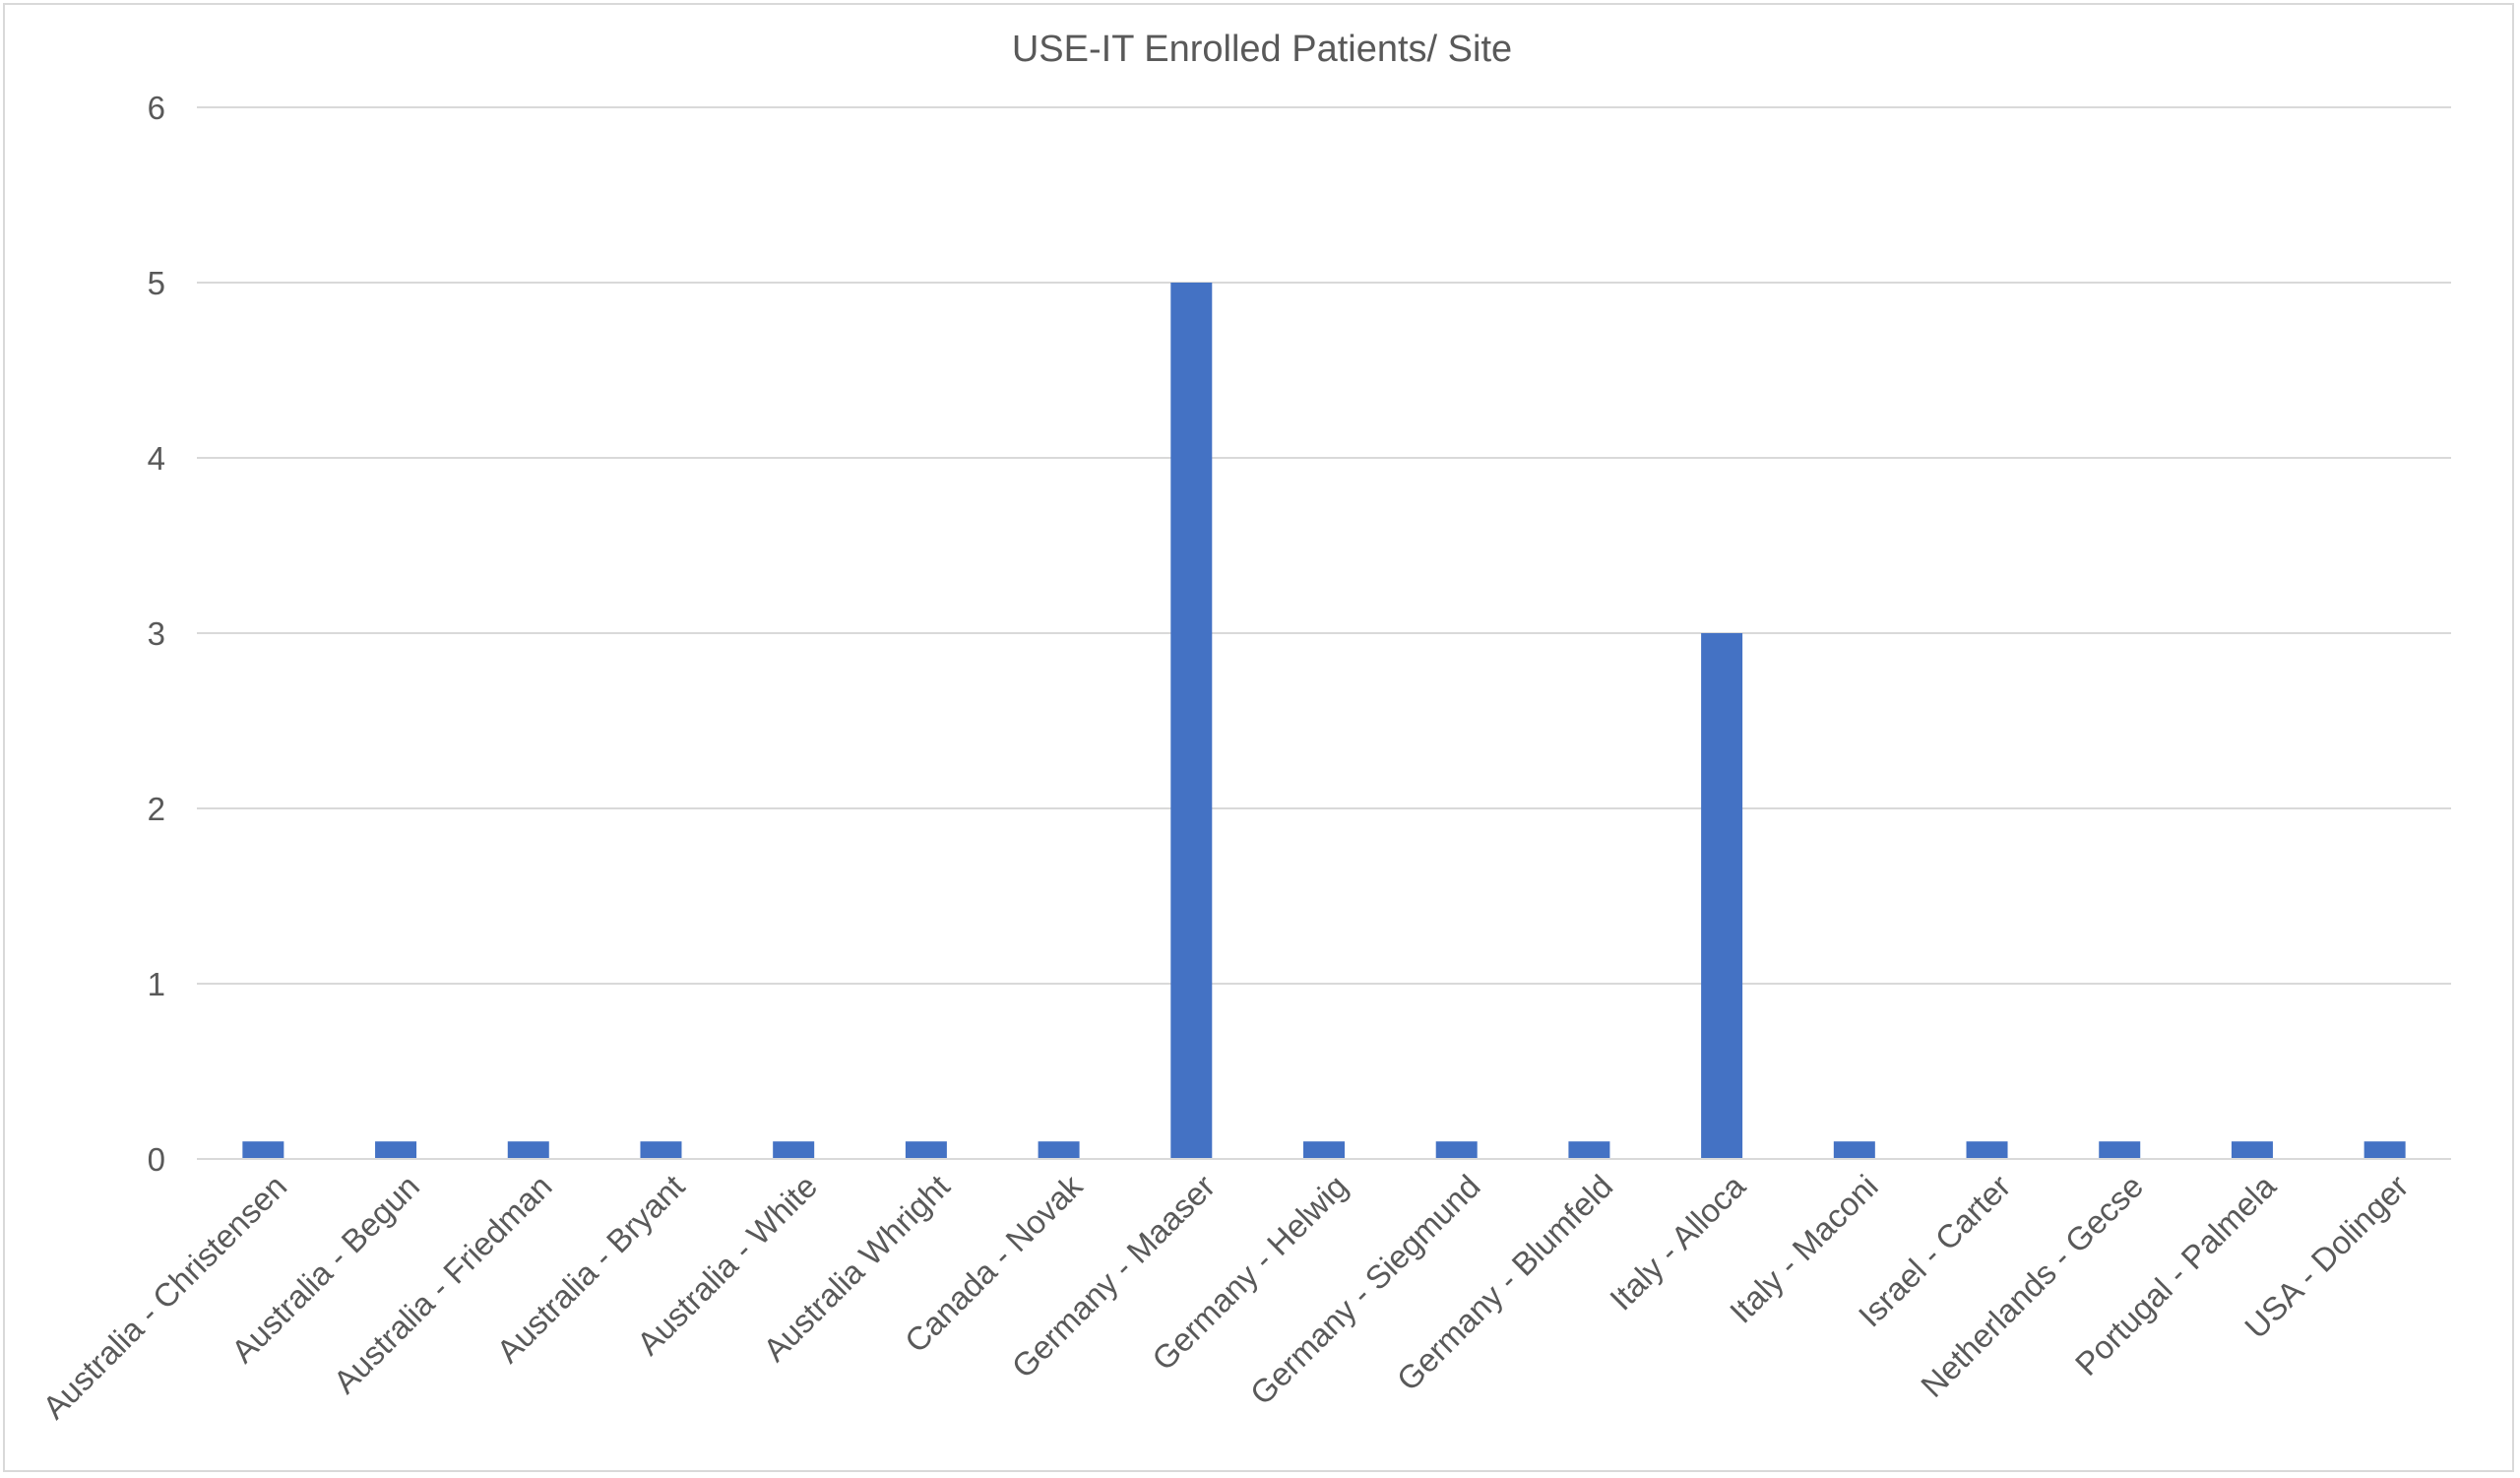 This screenshot has height=1478, width=2520. Describe the element at coordinates (156, 108) in the screenshot. I see `y-tick-label: 6` at that location.